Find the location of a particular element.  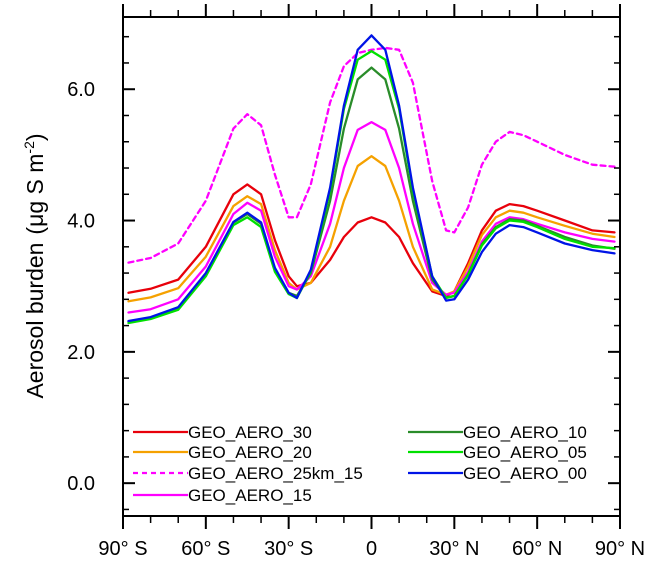

legend-label: GEO_AERO_25km_15 is located at coordinates (275, 473).